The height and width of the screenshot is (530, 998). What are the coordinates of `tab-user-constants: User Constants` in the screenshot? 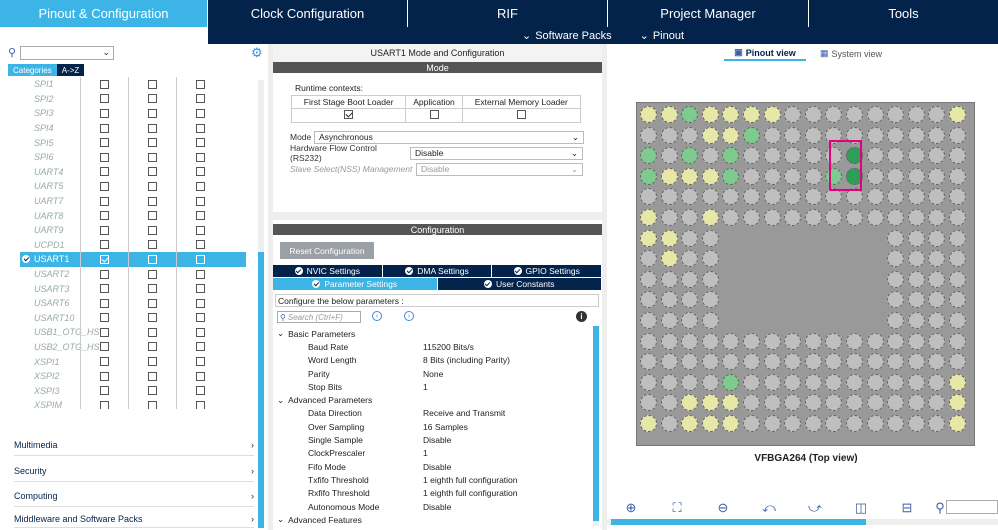 It's located at (519, 284).